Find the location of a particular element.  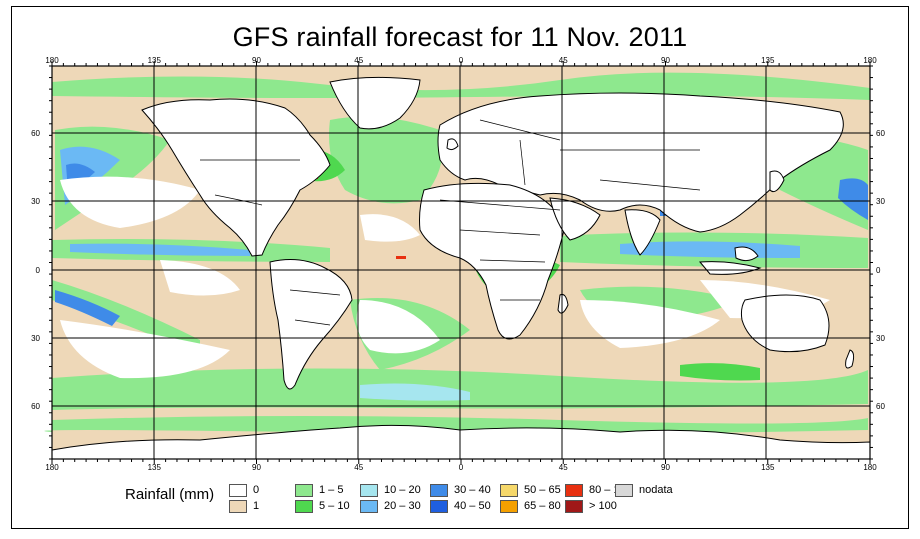

legend-title: Rainfall (mm) is located at coordinates (170, 494).